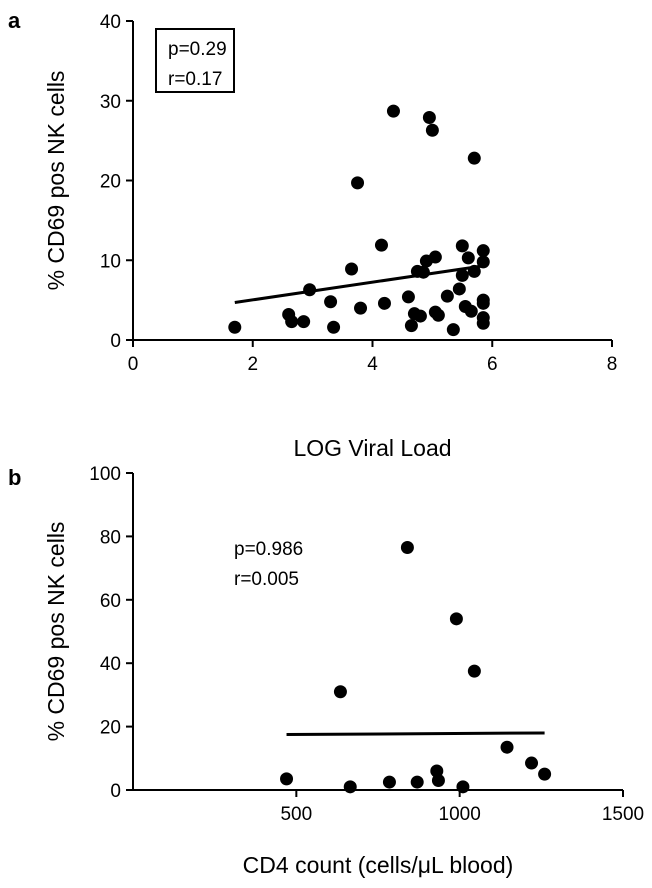 The height and width of the screenshot is (888, 652). What do you see at coordinates (14, 20) in the screenshot?
I see `panel-a-letter: a` at bounding box center [14, 20].